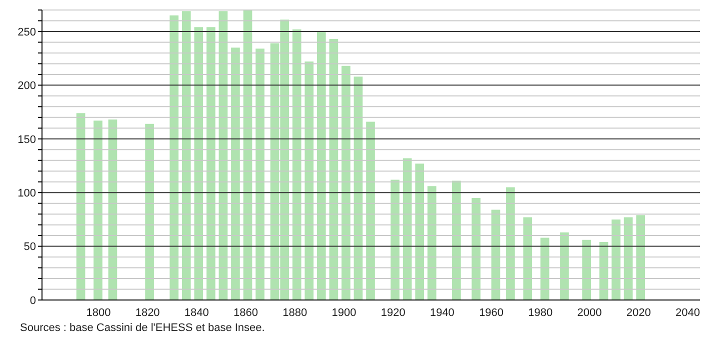 Image resolution: width=710 pixels, height=340 pixels. What do you see at coordinates (98, 312) in the screenshot?
I see `x-tick-label: 1800` at bounding box center [98, 312].